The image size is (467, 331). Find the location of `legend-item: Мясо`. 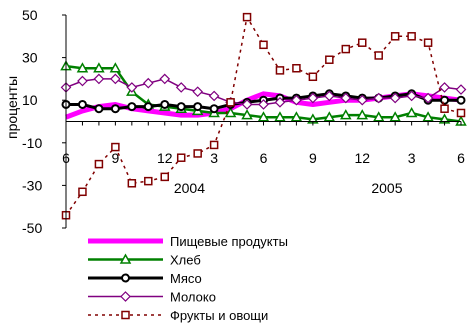

legend-item: Мясо is located at coordinates (145, 278).